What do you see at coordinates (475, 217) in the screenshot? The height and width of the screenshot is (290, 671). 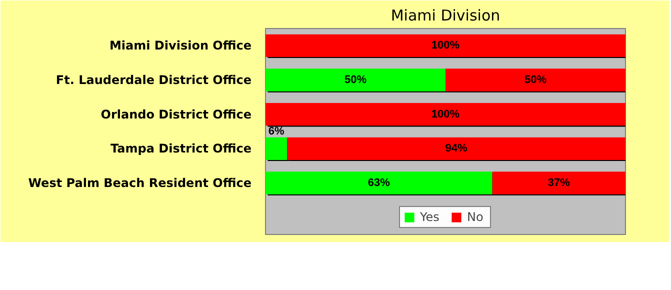 I see `legend-label: No` at bounding box center [475, 217].